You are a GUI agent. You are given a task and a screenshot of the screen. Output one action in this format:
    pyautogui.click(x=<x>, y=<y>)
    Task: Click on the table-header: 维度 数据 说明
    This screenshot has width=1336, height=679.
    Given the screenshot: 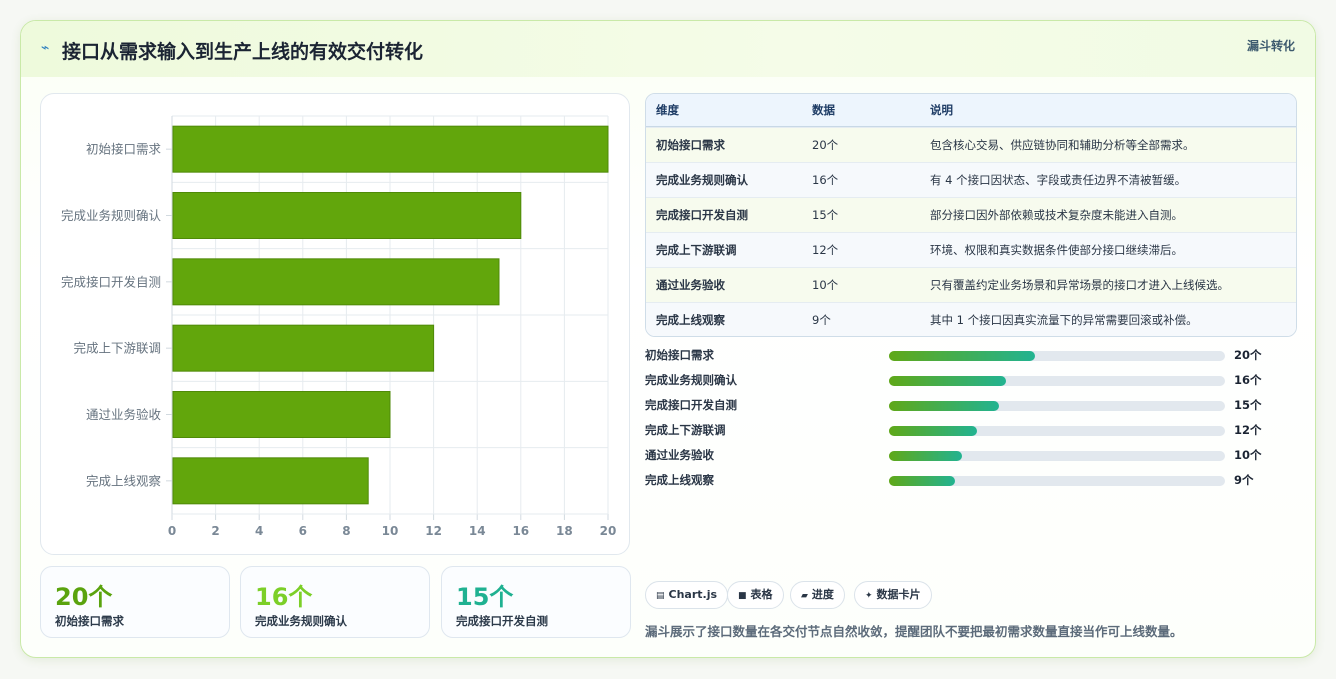 What is the action you would take?
    pyautogui.click(x=971, y=110)
    